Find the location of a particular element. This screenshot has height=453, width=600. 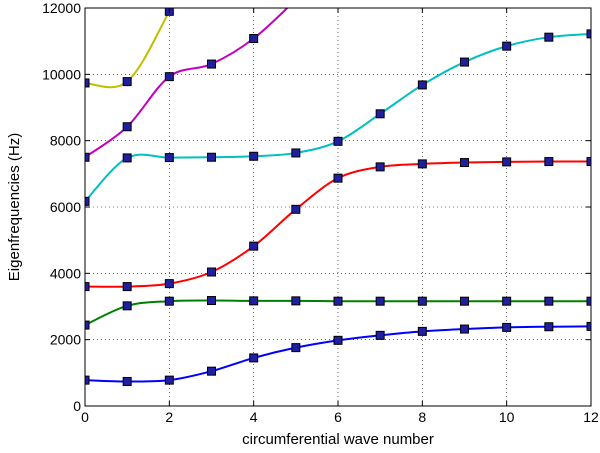

x-tick-label: 6 is located at coordinates (338, 417).